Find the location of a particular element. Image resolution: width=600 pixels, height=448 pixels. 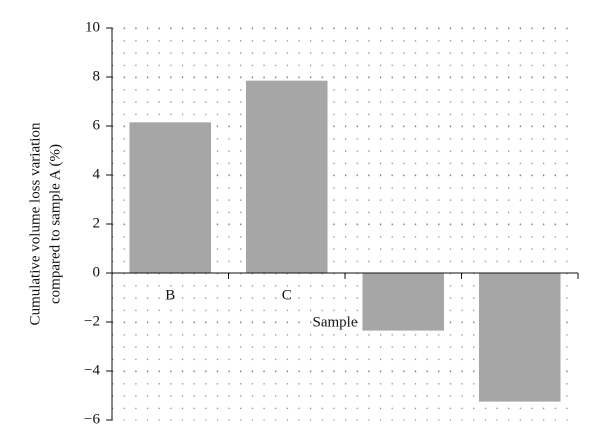

x-axis-label: Sample is located at coordinates (335, 322).